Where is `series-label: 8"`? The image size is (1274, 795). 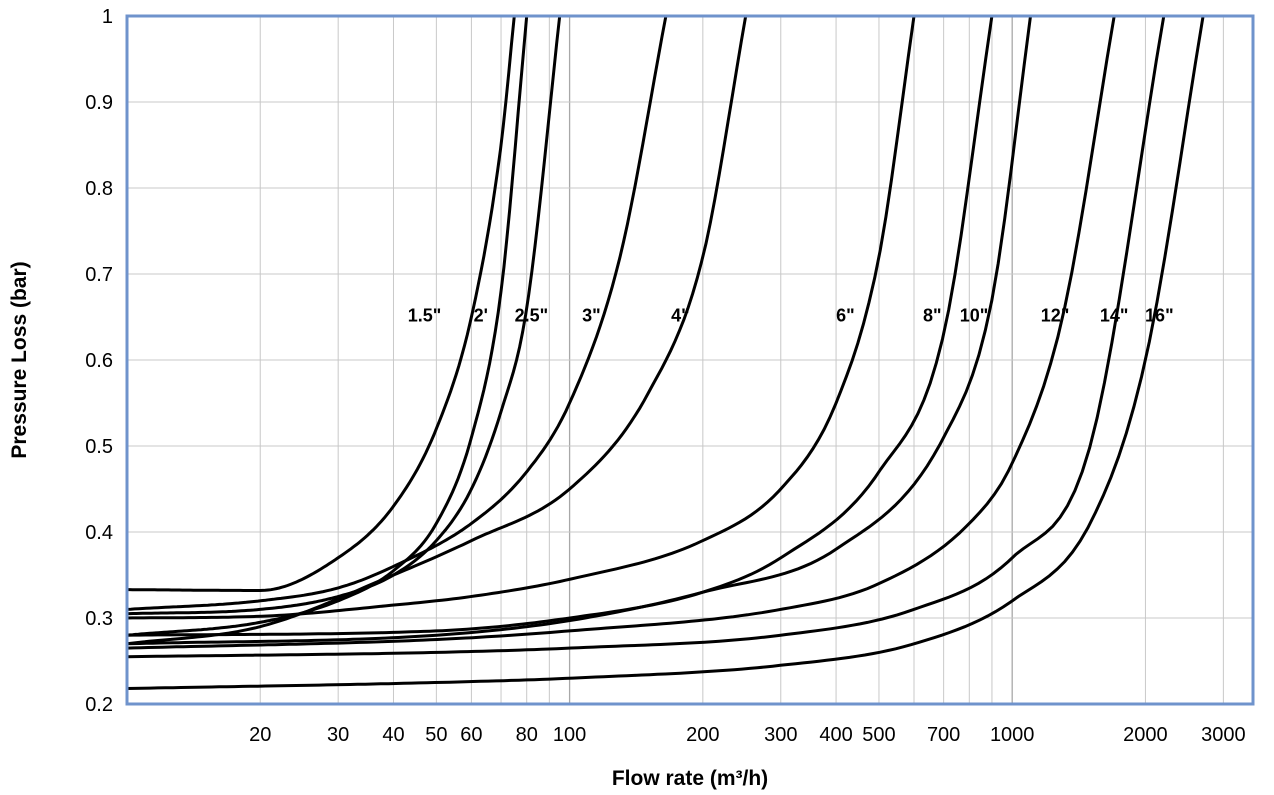 series-label: 8" is located at coordinates (932, 315).